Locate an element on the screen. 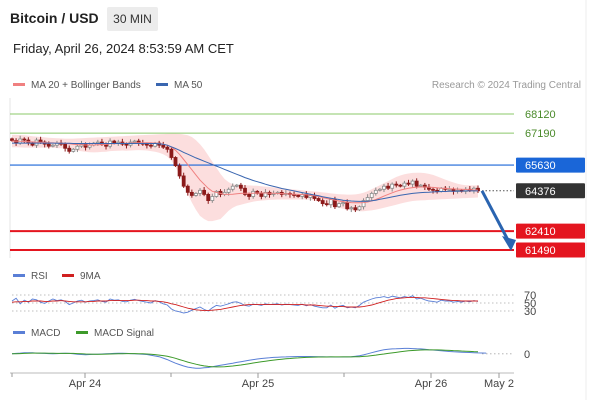 The width and height of the screenshot is (590, 400). legend-macd-signal: MACD Signal is located at coordinates (115, 333).